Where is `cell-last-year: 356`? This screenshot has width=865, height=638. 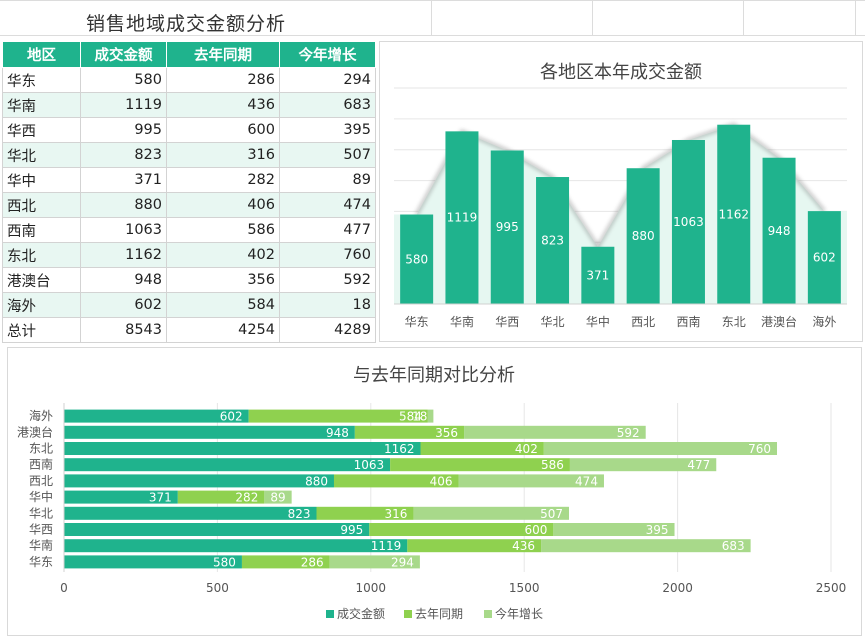
cell-last-year: 356 is located at coordinates (223, 280).